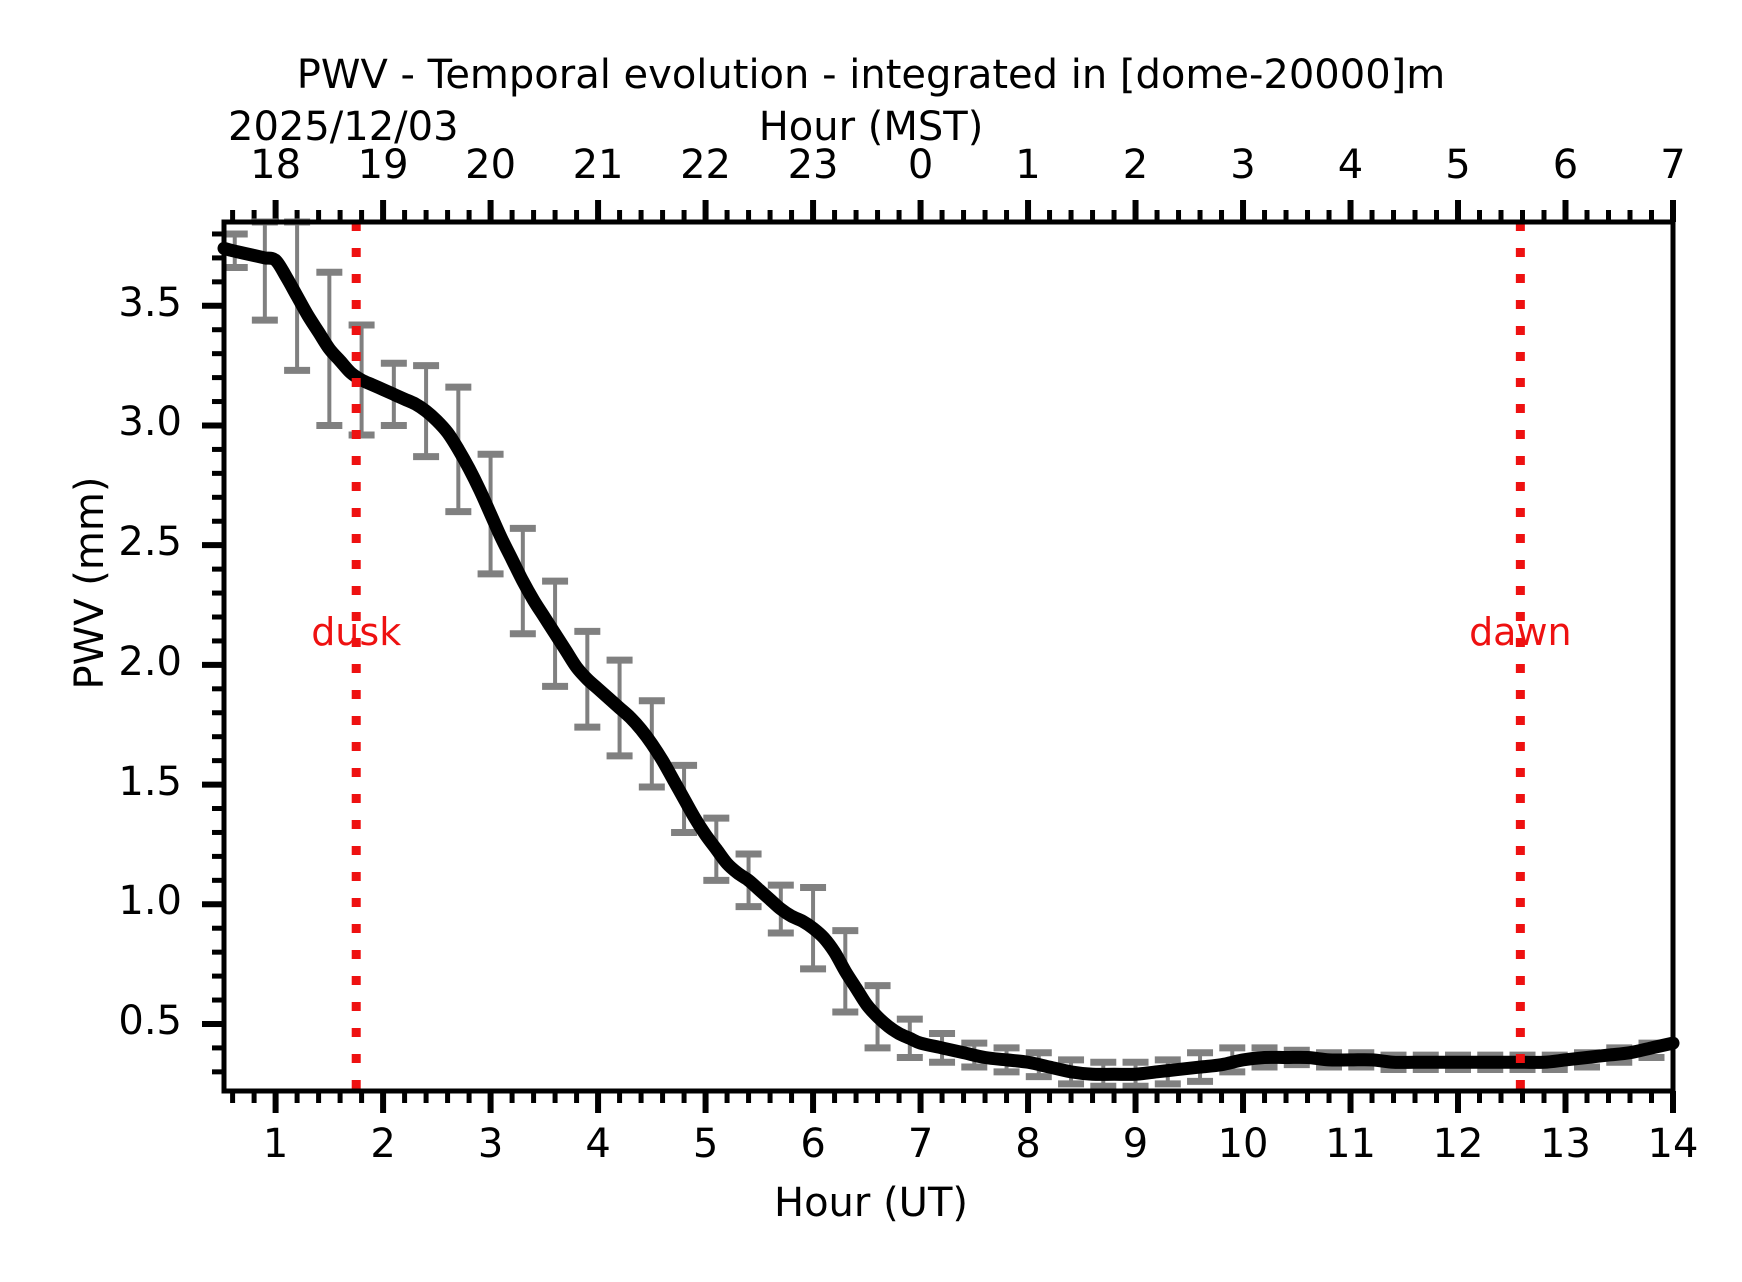  Describe the element at coordinates (1458, 1144) in the screenshot. I see `x-tick-label-bottom: 12` at that location.